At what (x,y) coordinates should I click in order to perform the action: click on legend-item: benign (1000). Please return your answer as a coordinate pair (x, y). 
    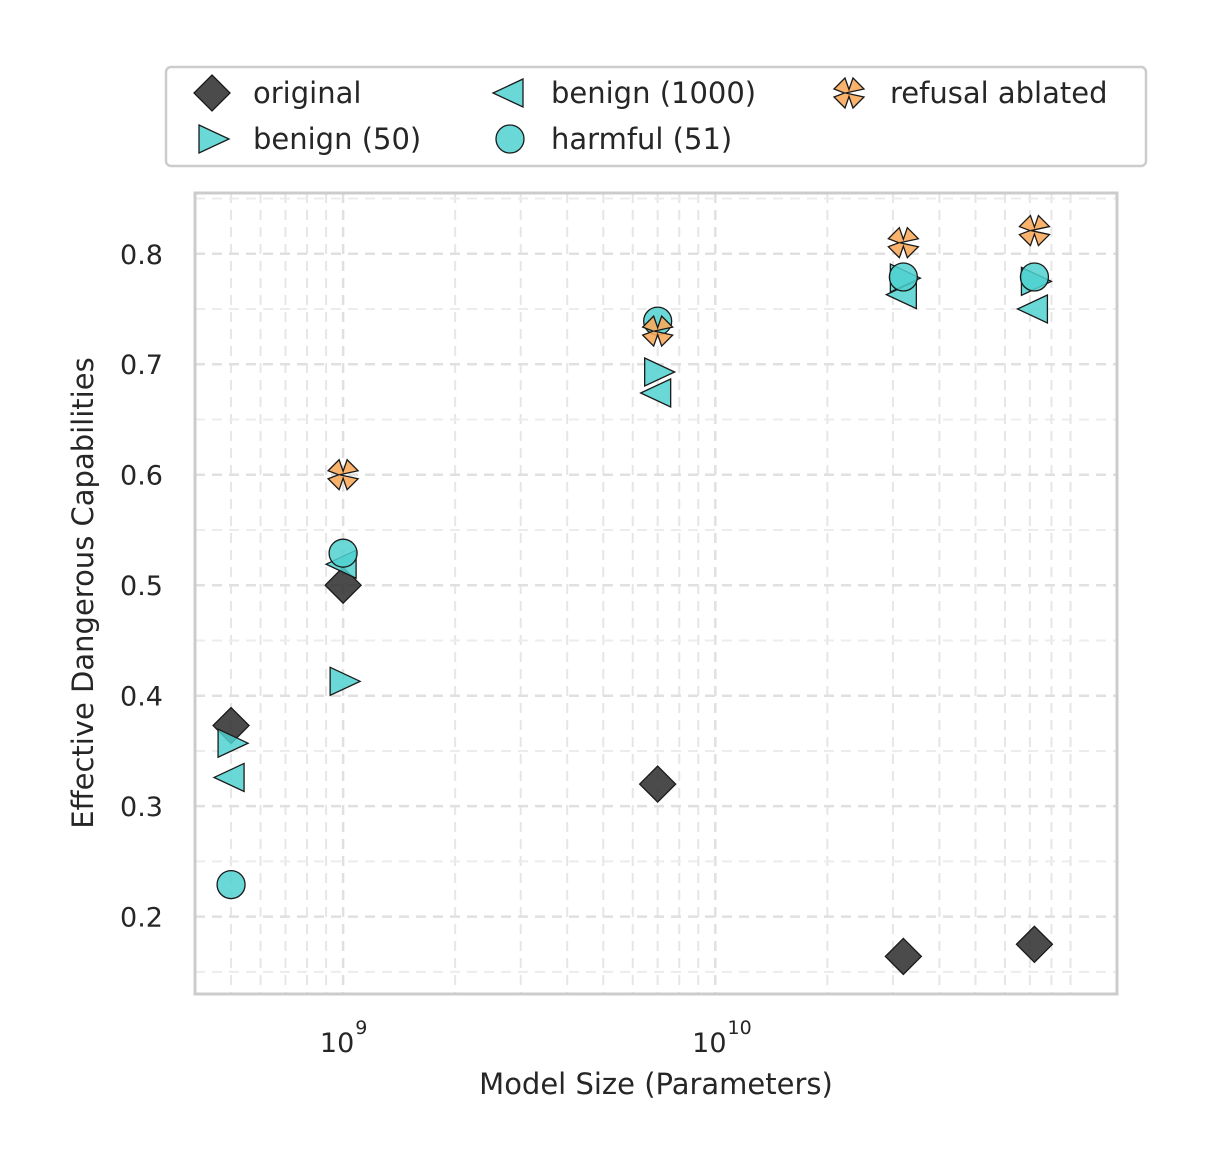
    Looking at the image, I should click on (623, 93).